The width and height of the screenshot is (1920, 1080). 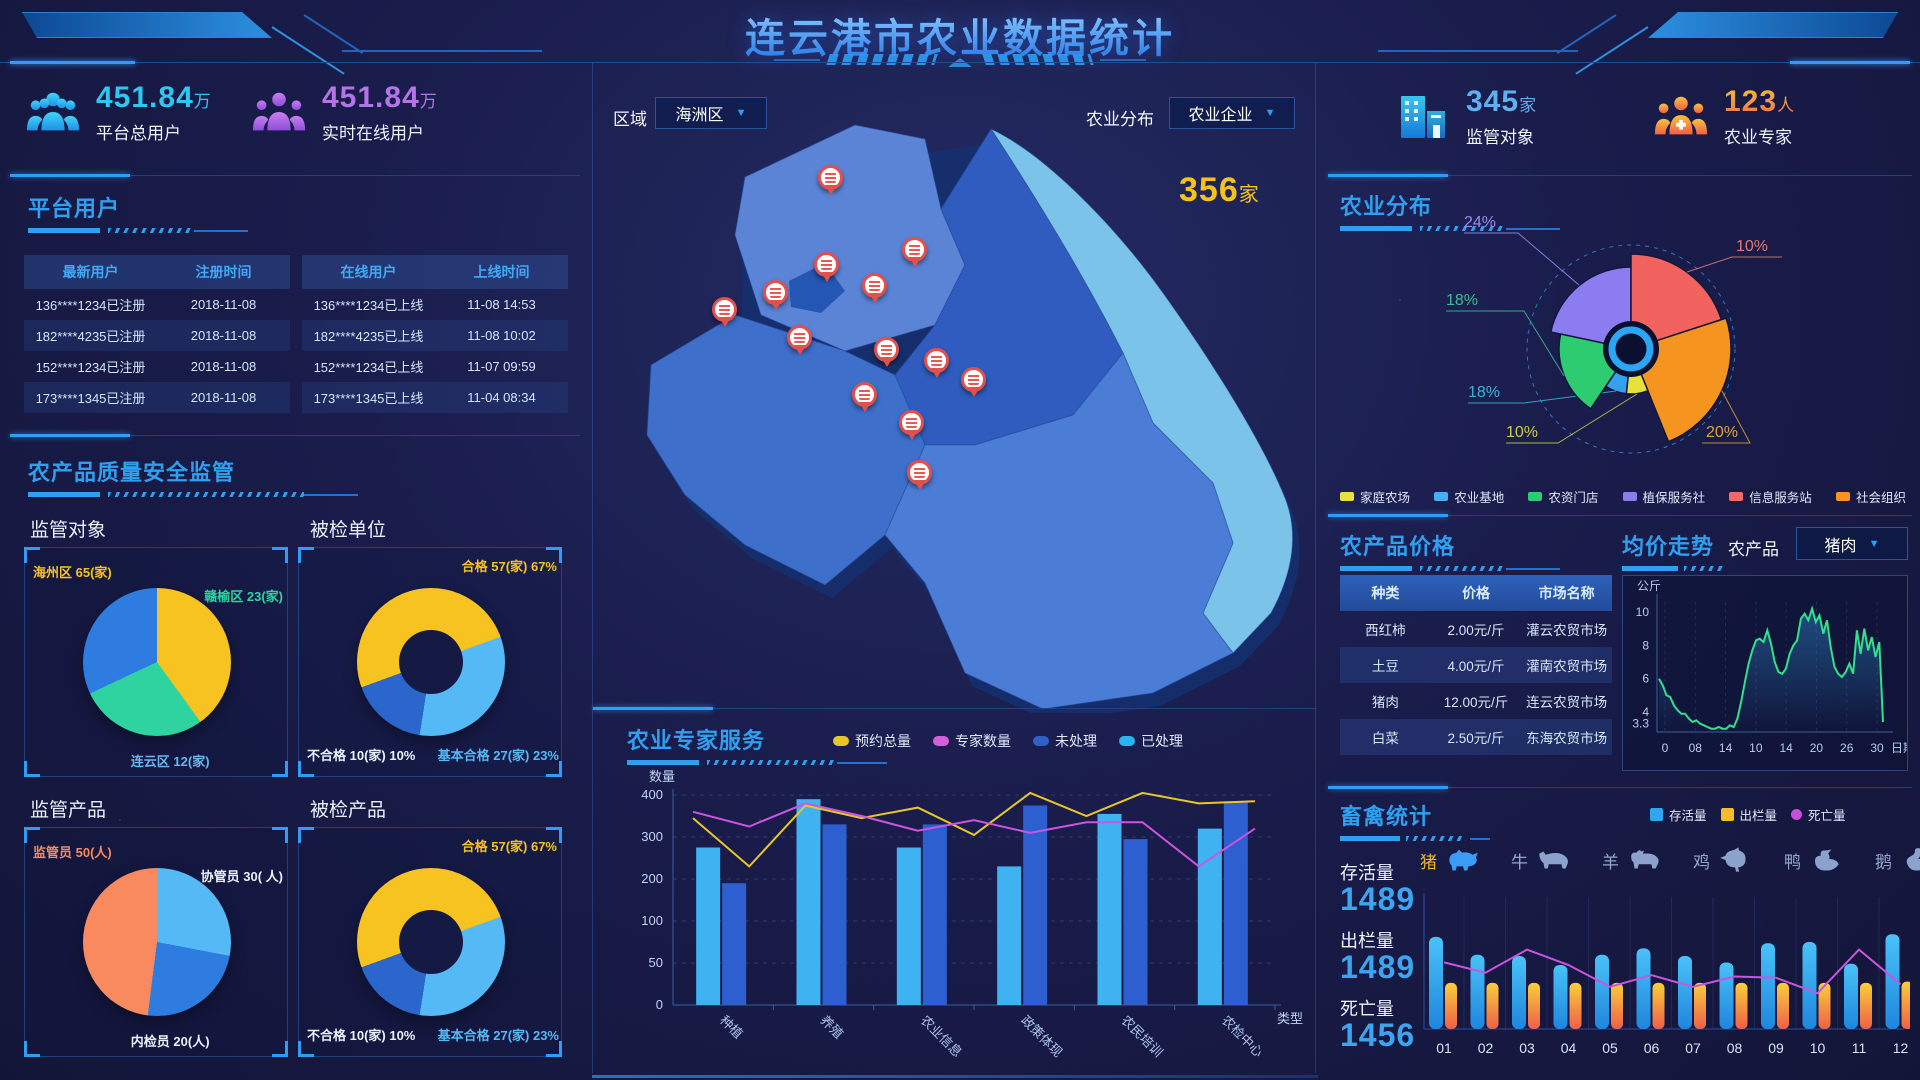 What do you see at coordinates (1663, 496) in the screenshot?
I see `legend-item: 植保服务社` at bounding box center [1663, 496].